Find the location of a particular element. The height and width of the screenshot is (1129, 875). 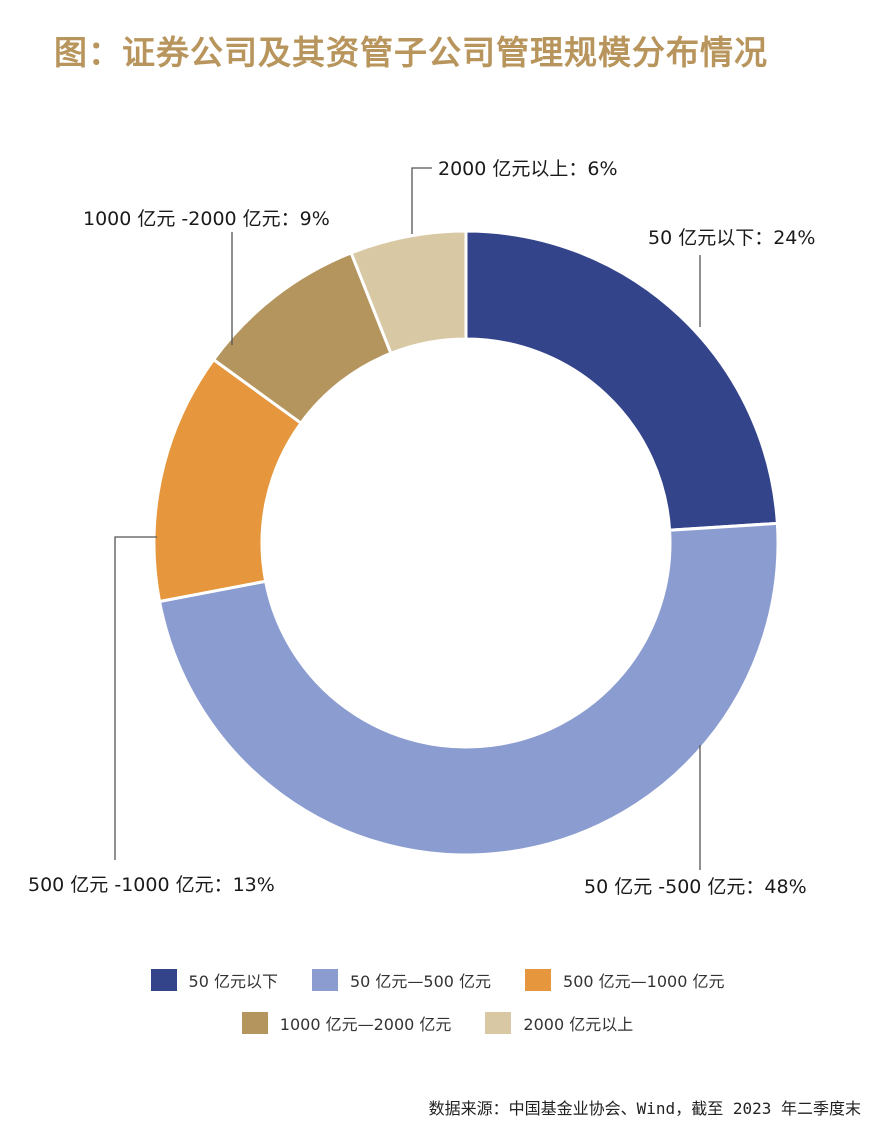

legend-row-1: 50 亿元以下 50 亿元—500 亿元 500 亿元—1000 亿元 is located at coordinates (437, 980).